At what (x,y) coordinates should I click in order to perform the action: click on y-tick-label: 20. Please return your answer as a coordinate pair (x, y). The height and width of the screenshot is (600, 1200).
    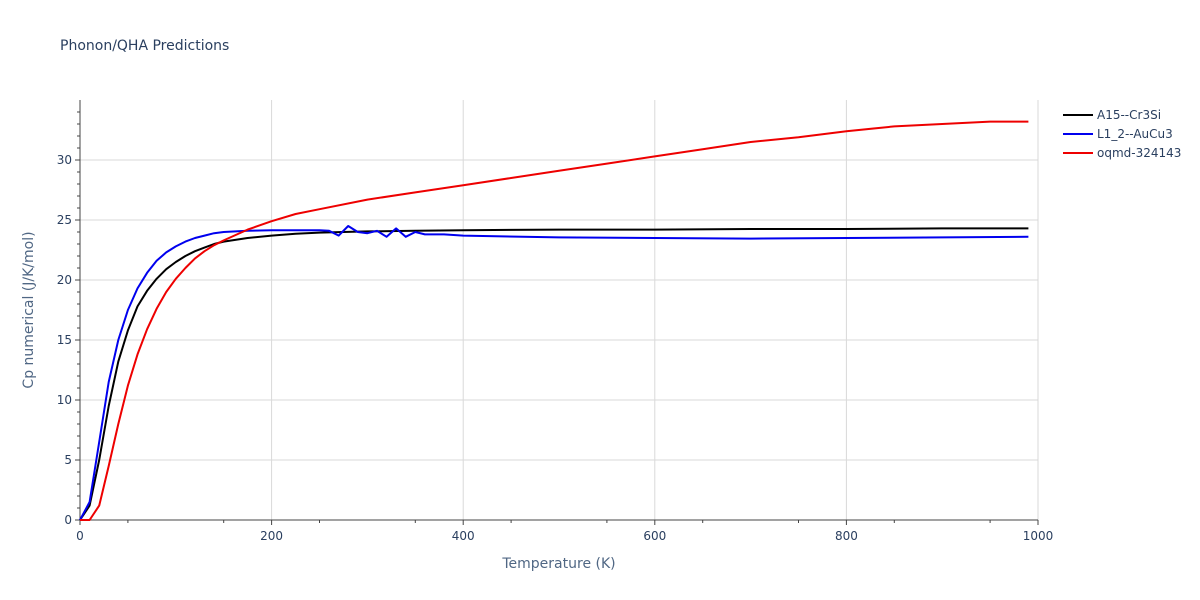
    Looking at the image, I should click on (64, 280).